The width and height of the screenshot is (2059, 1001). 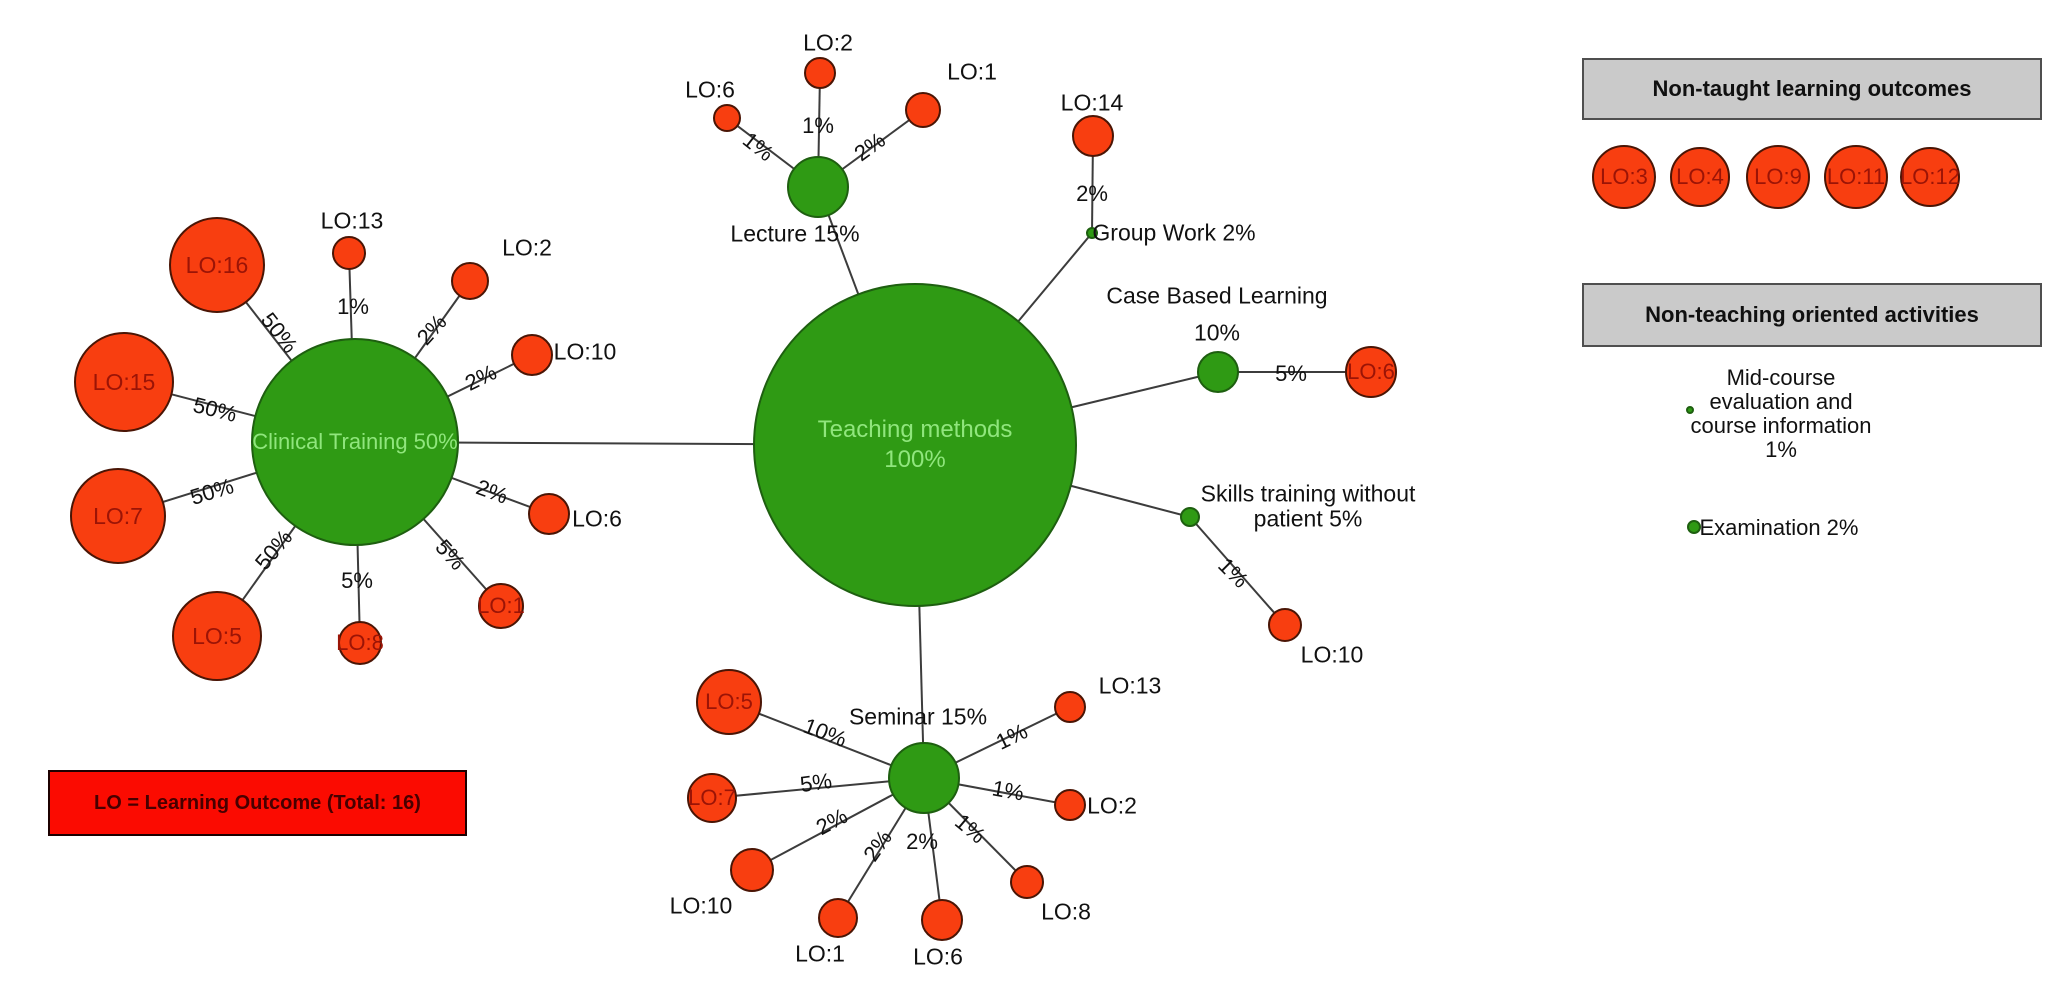 I want to click on node-lo6-casebased: LO:6, so click(x=1371, y=372).